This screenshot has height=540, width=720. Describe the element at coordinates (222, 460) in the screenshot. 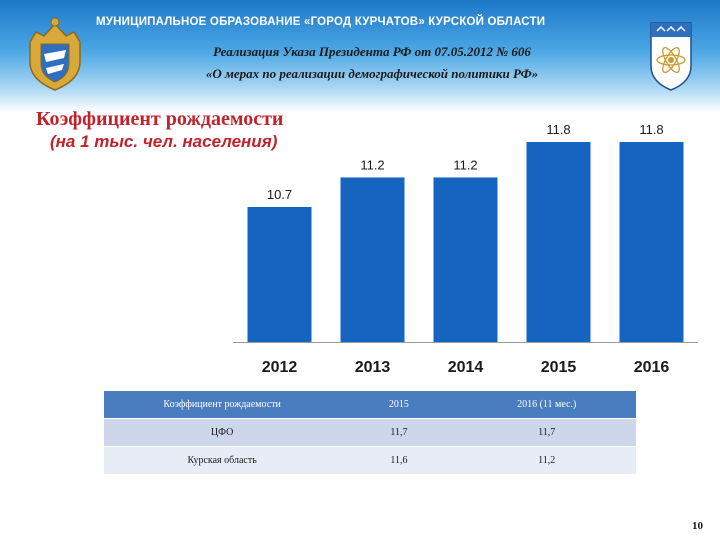

I see `table-cell: Курская область` at that location.